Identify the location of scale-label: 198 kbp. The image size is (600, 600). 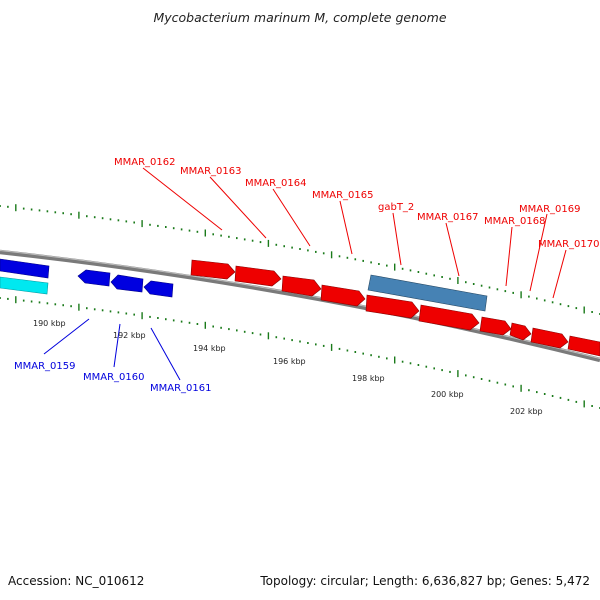
(368, 378).